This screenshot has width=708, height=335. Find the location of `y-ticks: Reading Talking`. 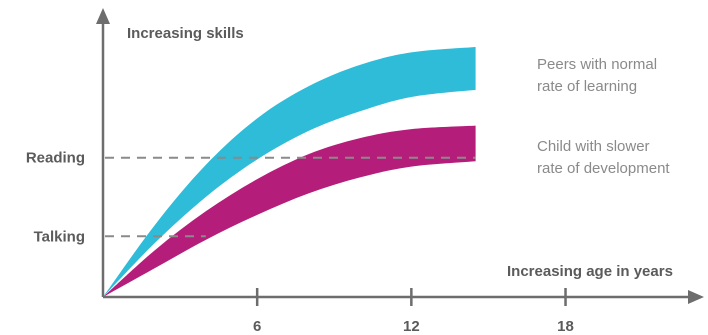

y-ticks: Reading Talking is located at coordinates (55, 198).